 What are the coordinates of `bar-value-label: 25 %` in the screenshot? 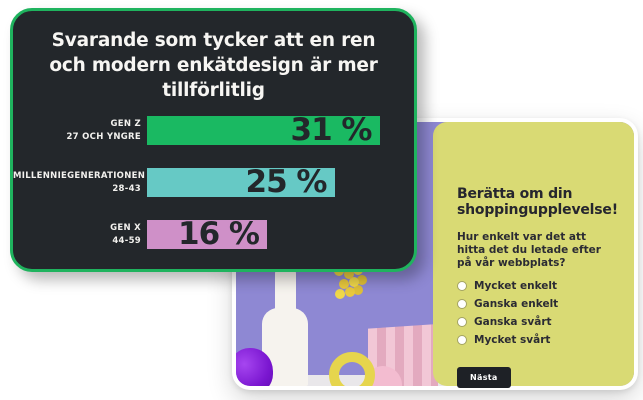 It's located at (286, 182).